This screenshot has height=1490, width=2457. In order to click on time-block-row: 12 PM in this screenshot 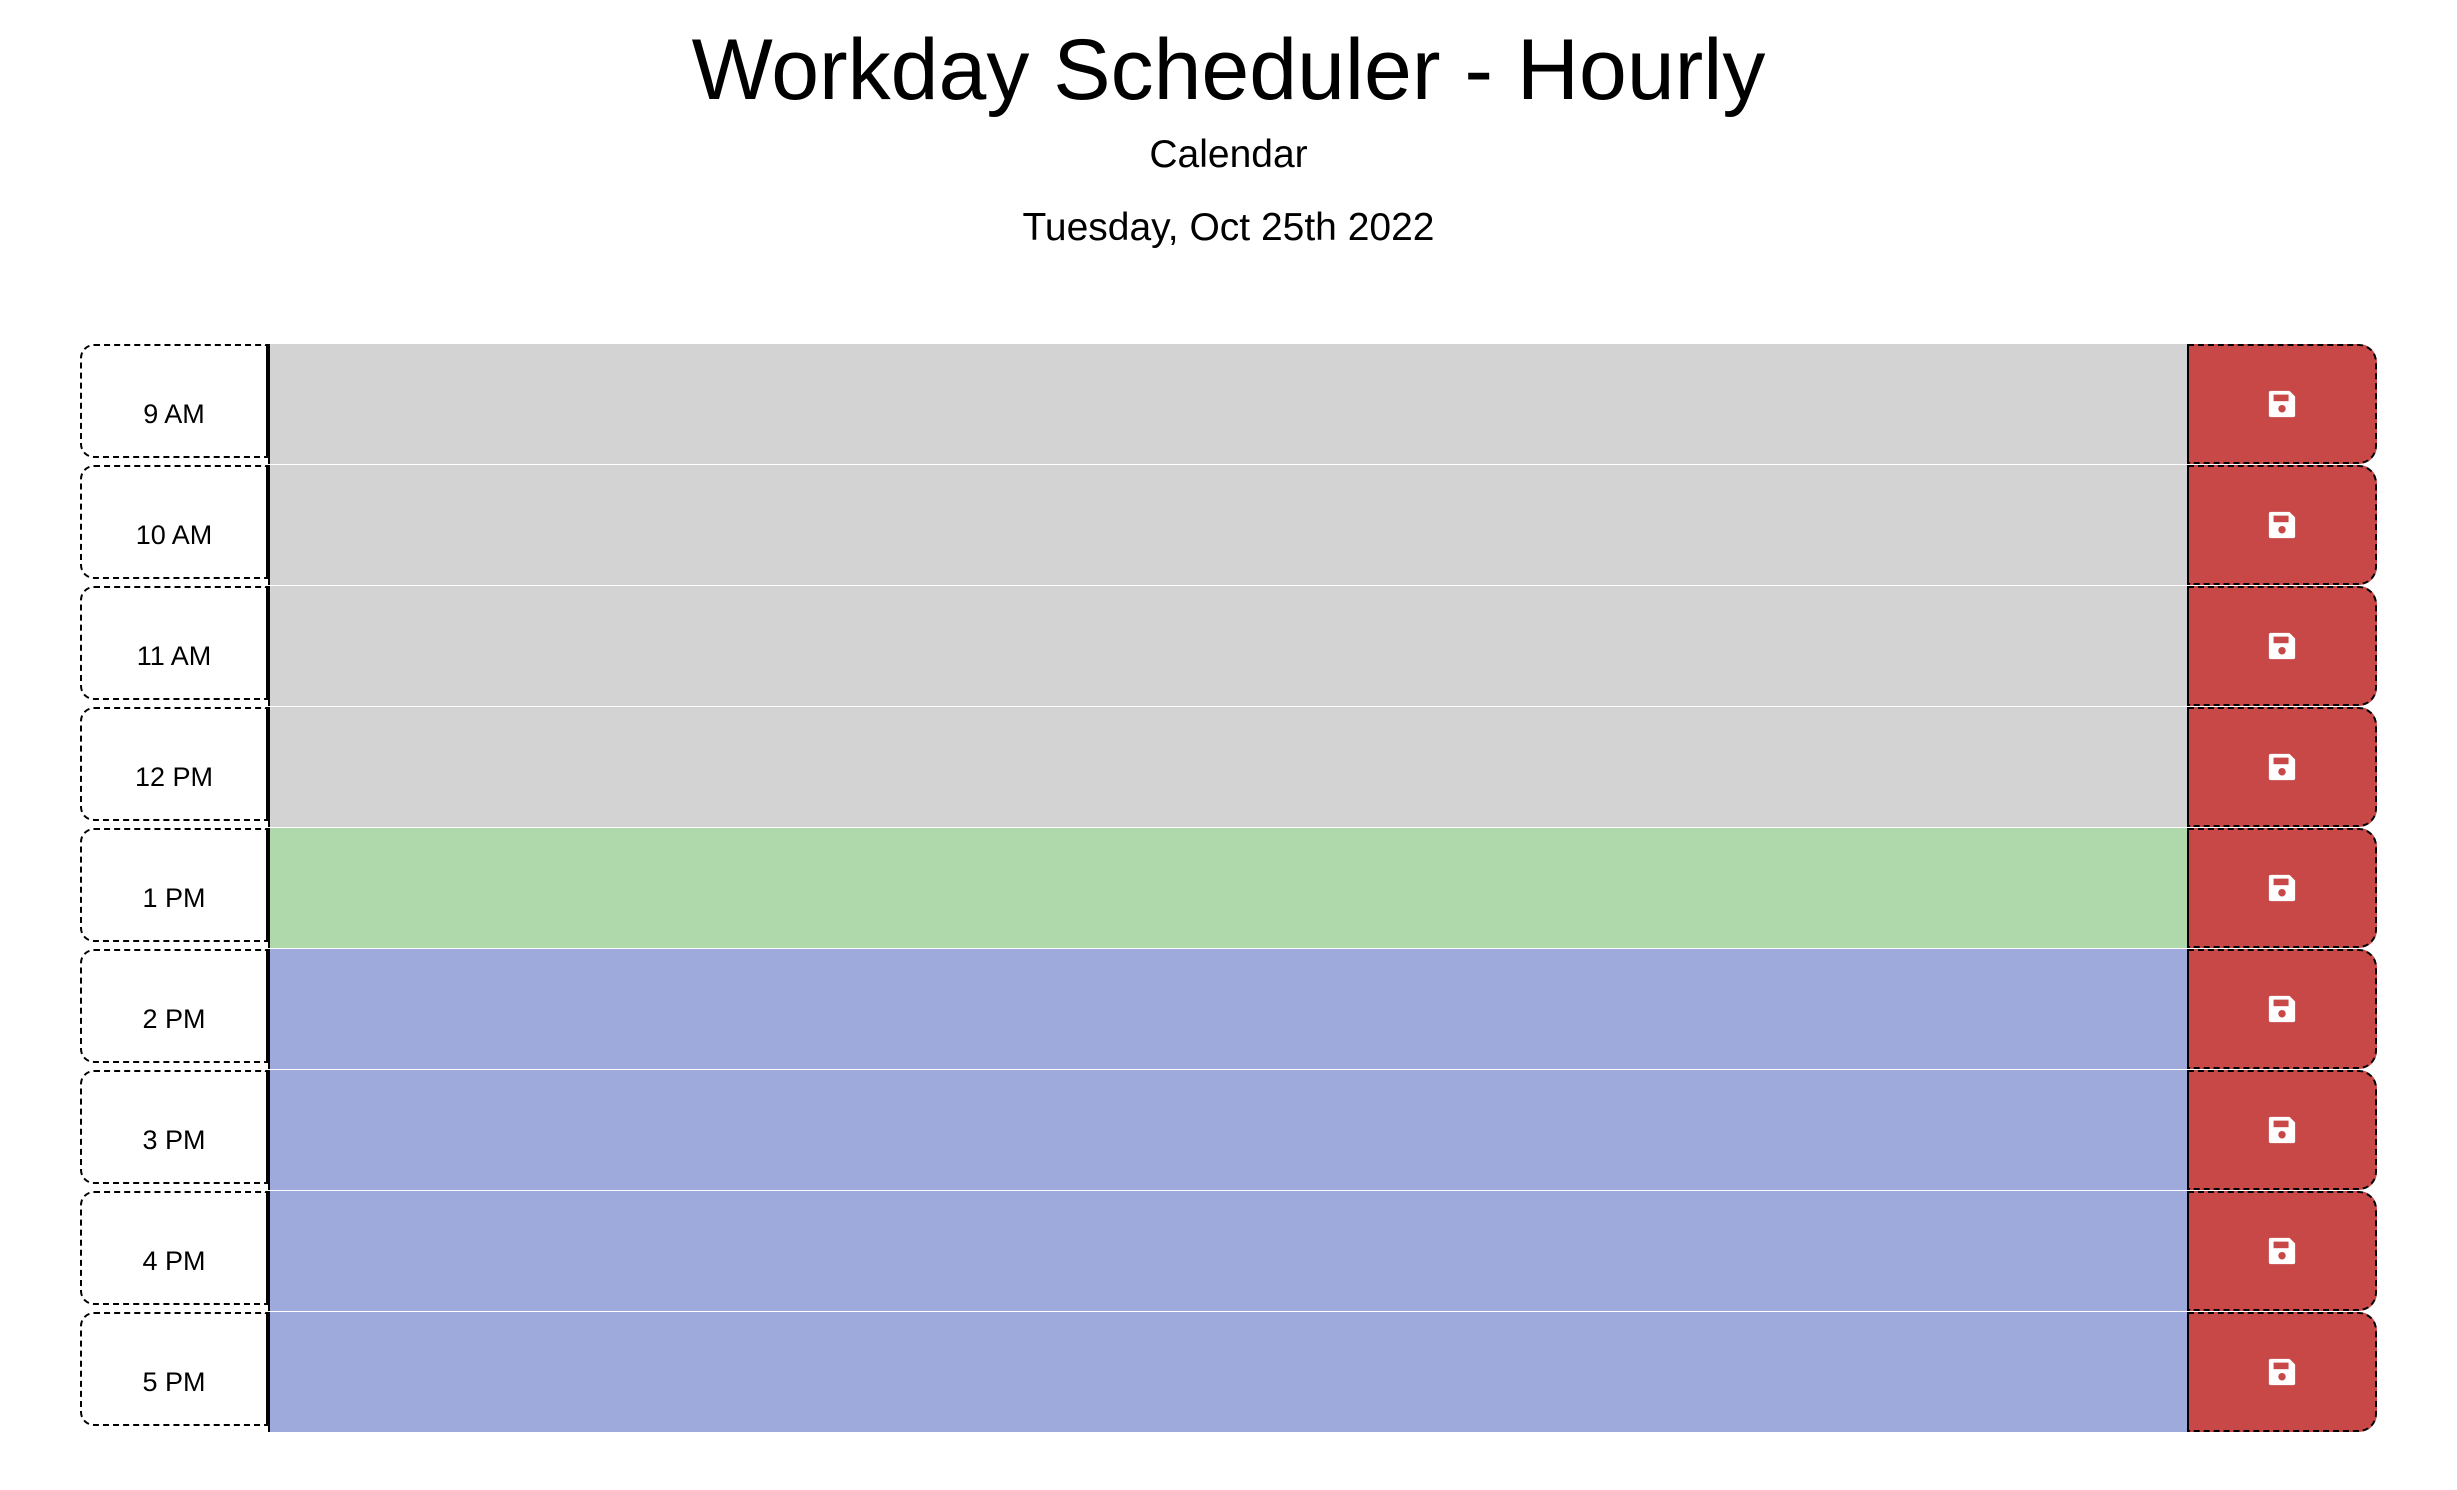, I will do `click(1228, 767)`.